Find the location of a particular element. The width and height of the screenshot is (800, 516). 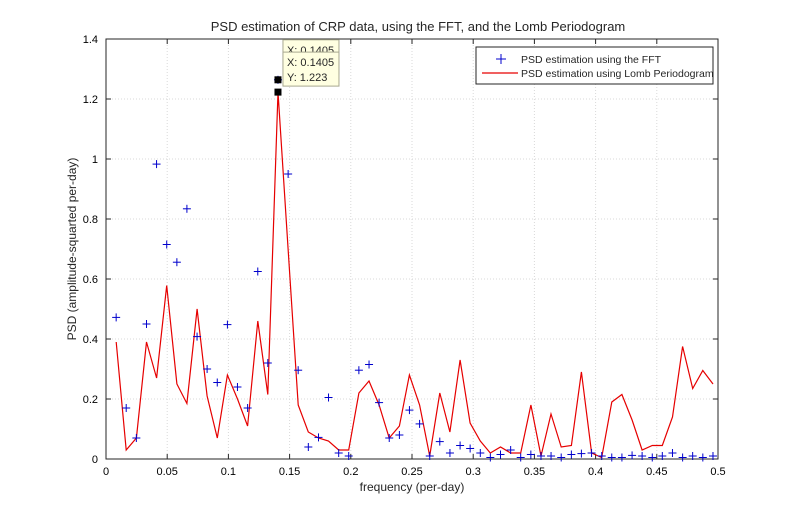

y-tick-label: 1.2 is located at coordinates (90, 100).